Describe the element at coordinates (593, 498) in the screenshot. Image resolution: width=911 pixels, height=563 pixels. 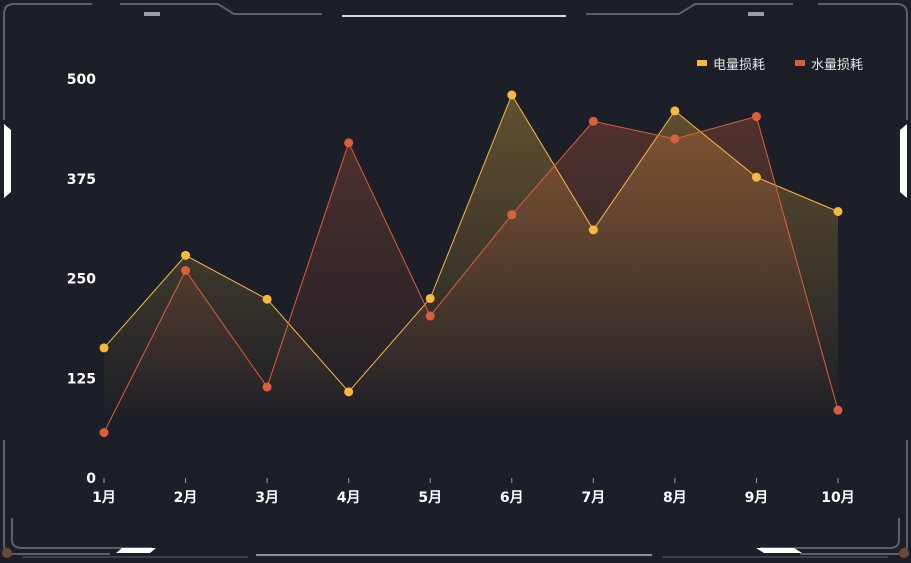
I see `x-tick-label: 7月` at that location.